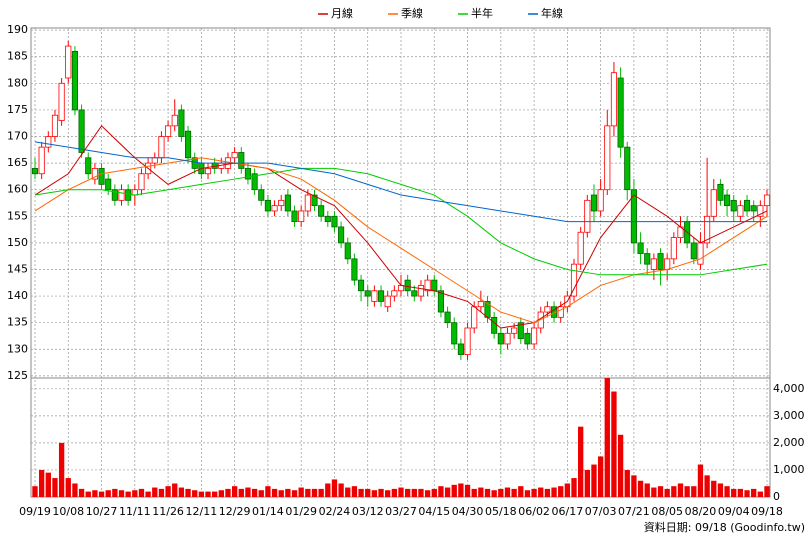 The width and height of the screenshot is (808, 540). Describe the element at coordinates (301, 511) in the screenshot. I see `x-tick-label: 01/29` at that location.